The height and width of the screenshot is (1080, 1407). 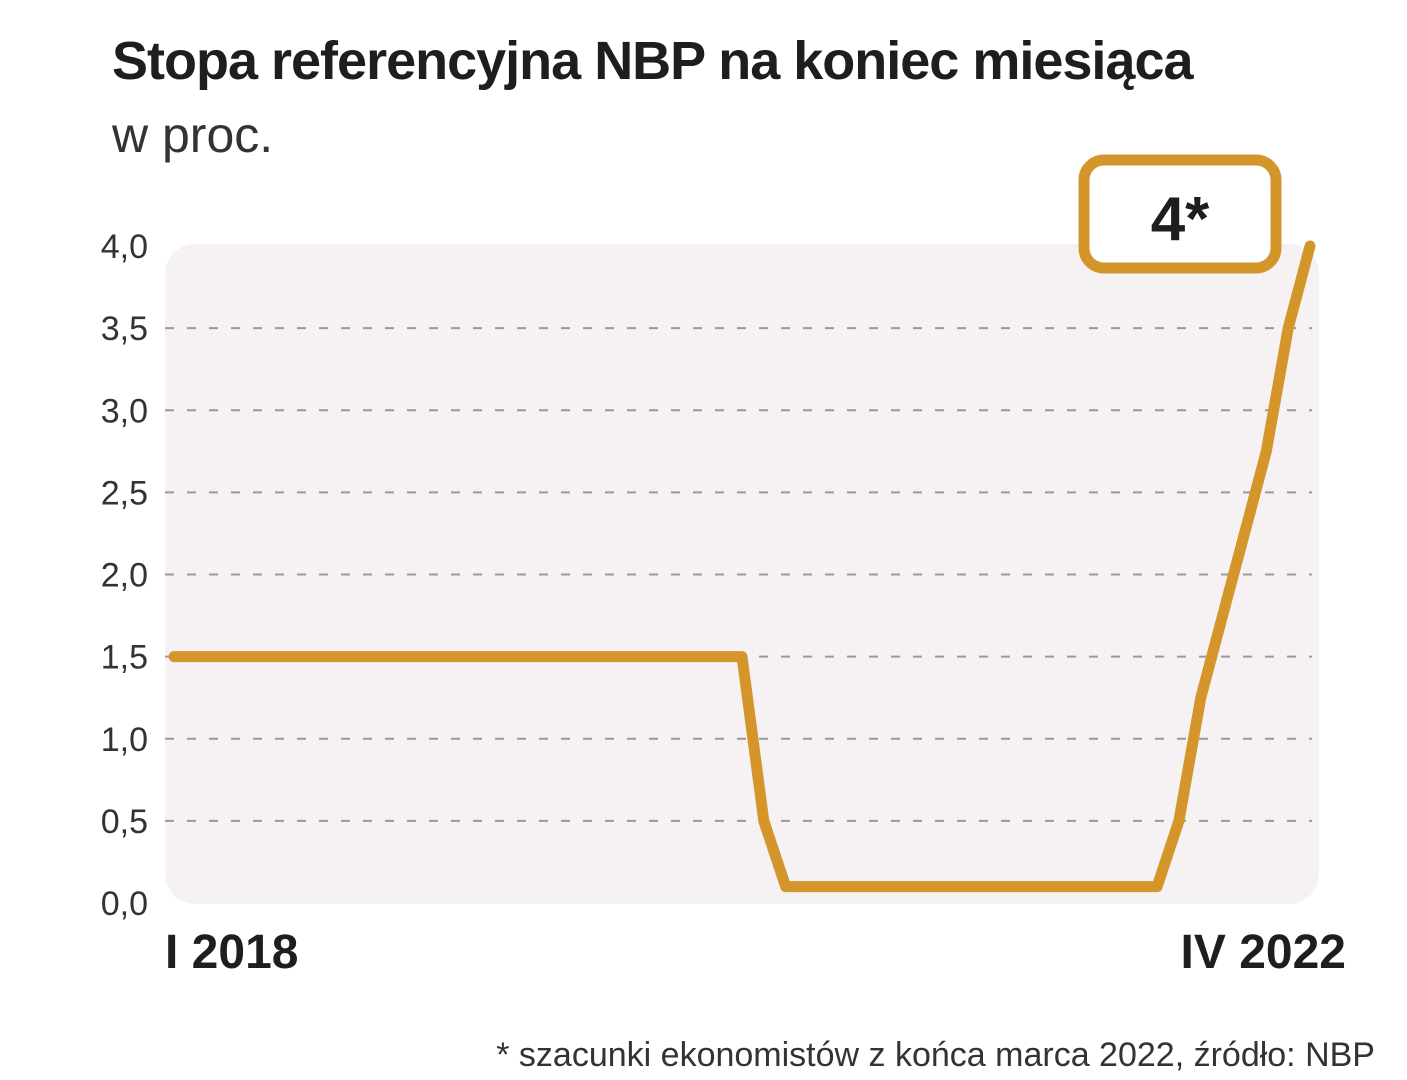 What do you see at coordinates (124, 740) in the screenshot?
I see `y-tick-label: 1,0` at bounding box center [124, 740].